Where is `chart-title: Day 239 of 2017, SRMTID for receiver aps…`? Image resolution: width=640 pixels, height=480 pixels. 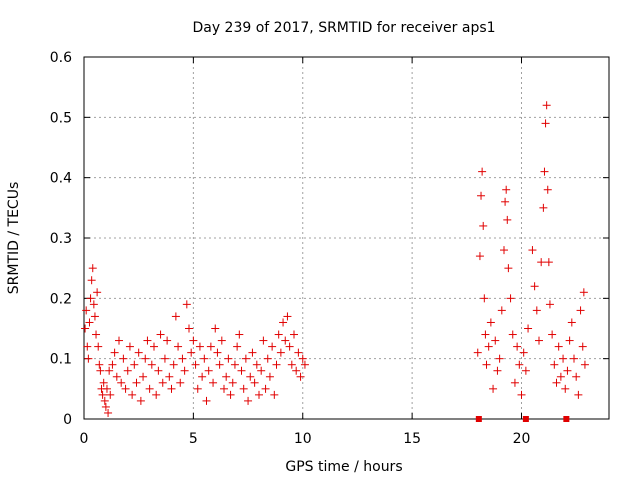
chart-title: Day 239 of 2017, SRMTID for receiver aps… is located at coordinates (343, 28).